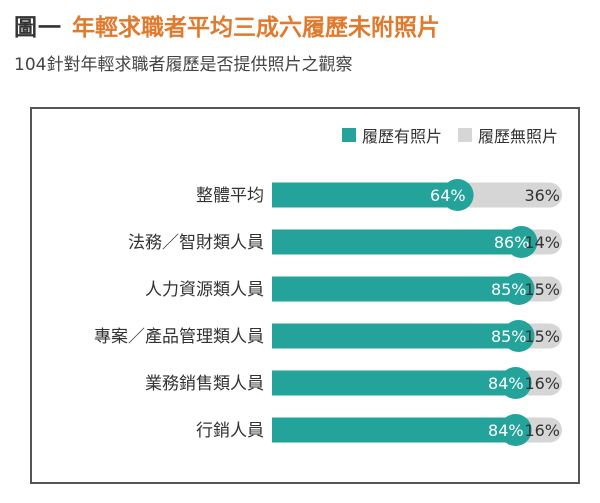  I want to click on category-label: 業務銷售類人員, so click(204, 384).